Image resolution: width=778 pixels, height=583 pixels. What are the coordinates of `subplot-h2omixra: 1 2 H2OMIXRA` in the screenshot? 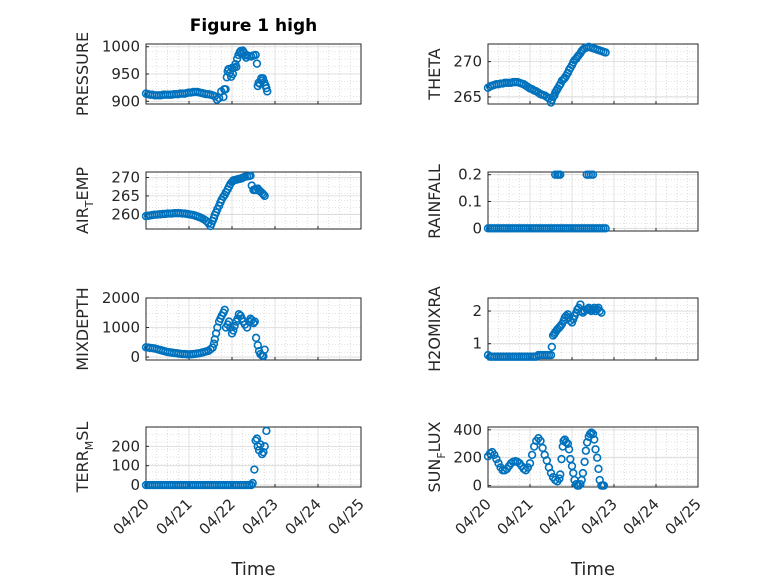 It's located at (562, 329).